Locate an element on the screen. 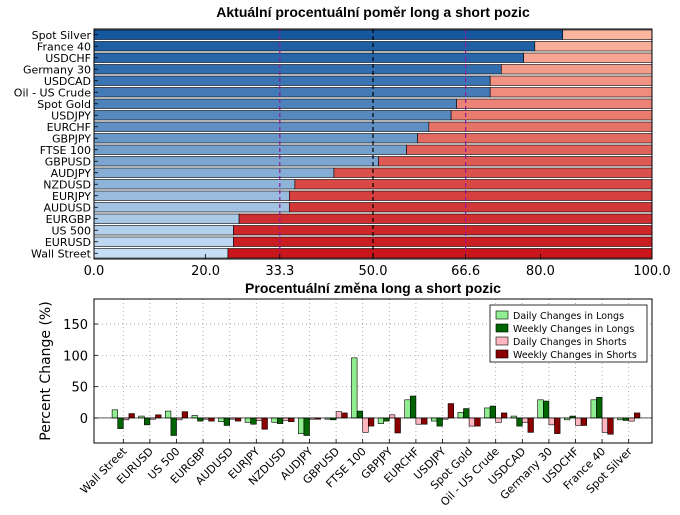  category-label: GBPJPY is located at coordinates (71, 138).